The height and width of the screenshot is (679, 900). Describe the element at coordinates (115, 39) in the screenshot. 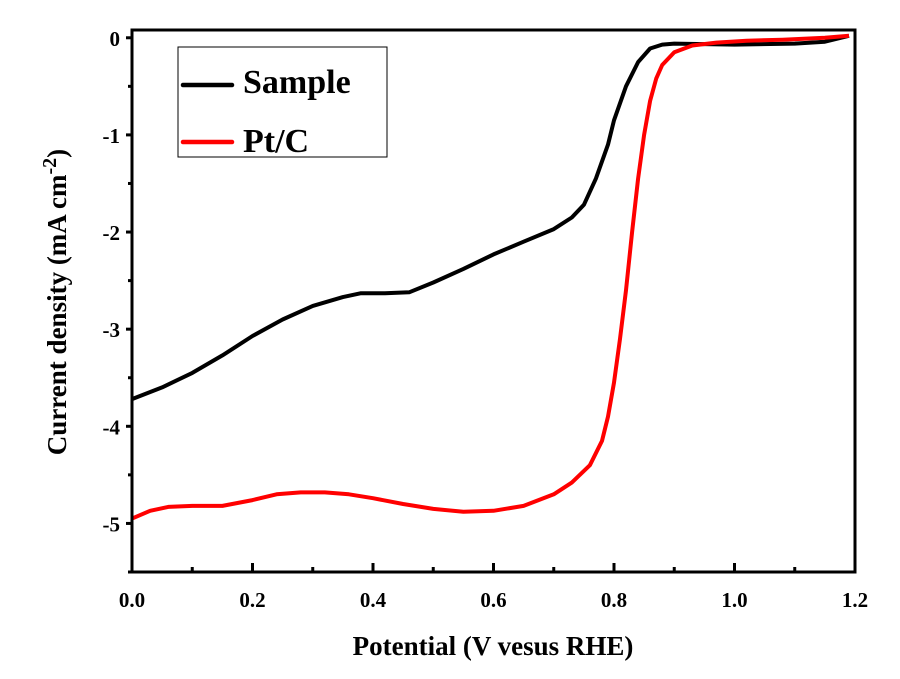

I see `y-tick-label: 0` at that location.